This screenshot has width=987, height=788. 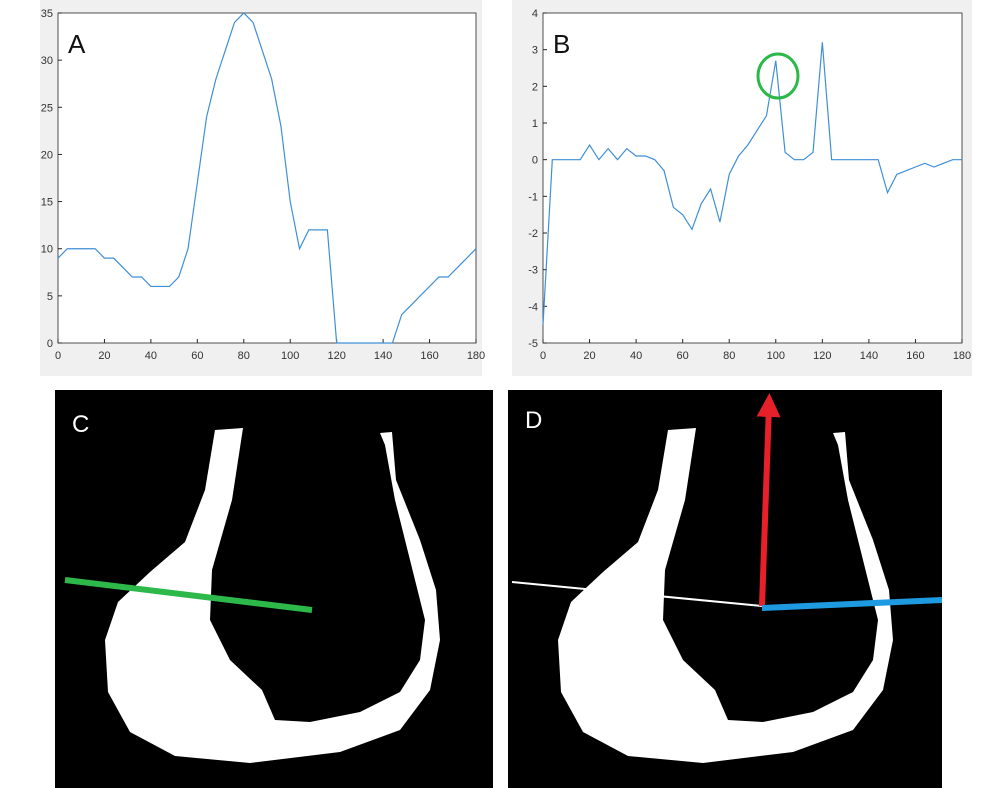 I want to click on y-tick-label: 1, so click(x=535, y=124).